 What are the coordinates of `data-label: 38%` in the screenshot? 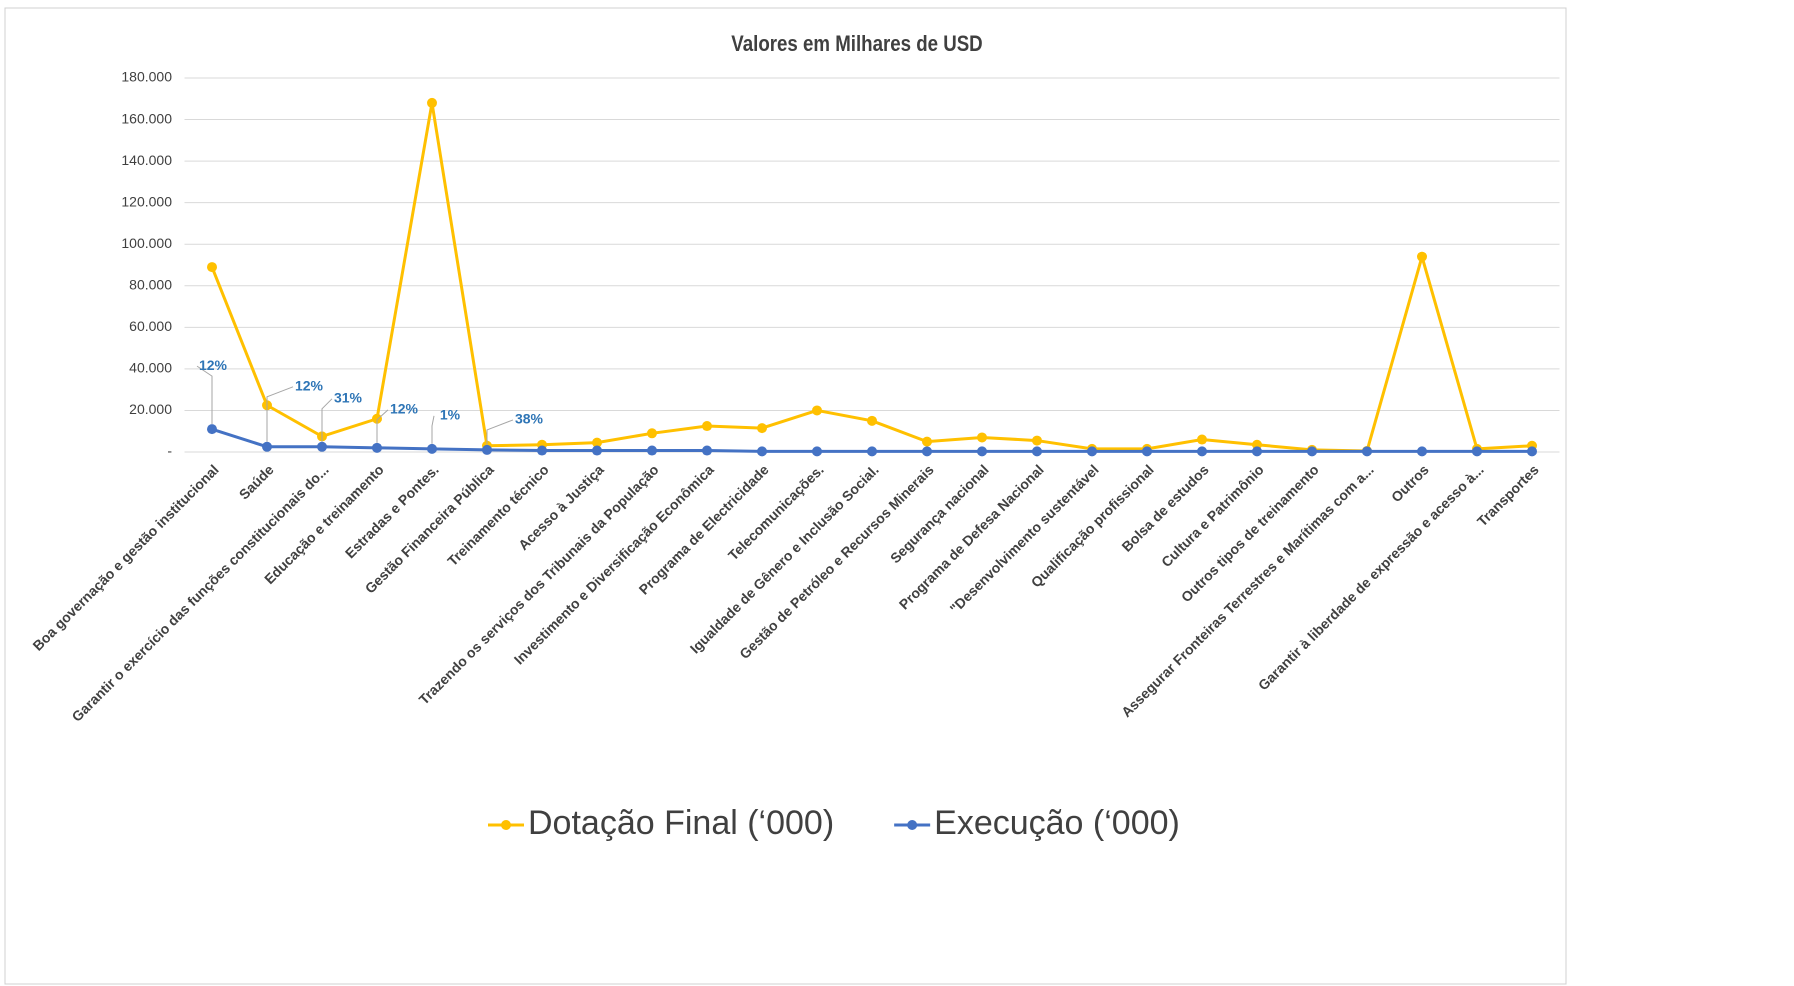 It's located at (529, 419).